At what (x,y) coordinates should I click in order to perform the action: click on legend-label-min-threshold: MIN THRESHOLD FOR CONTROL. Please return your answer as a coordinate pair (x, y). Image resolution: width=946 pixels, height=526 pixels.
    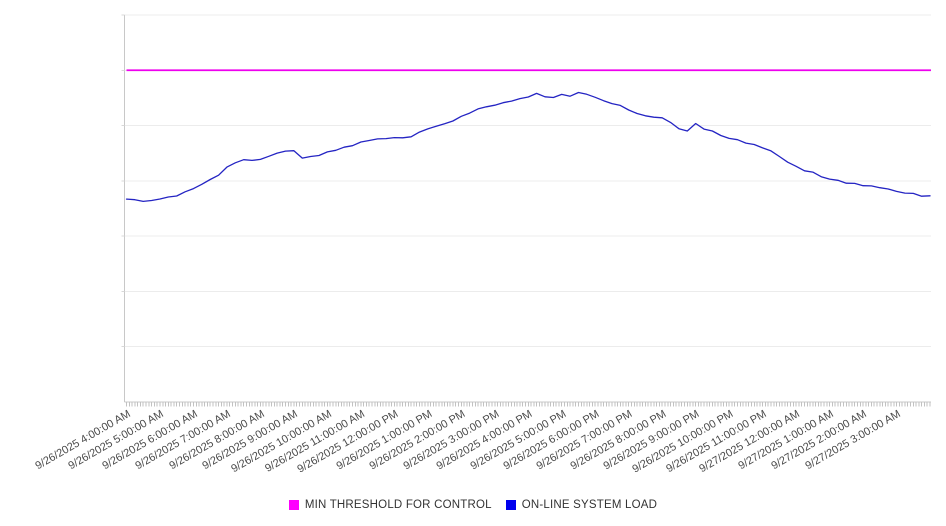
    Looking at the image, I should click on (398, 505).